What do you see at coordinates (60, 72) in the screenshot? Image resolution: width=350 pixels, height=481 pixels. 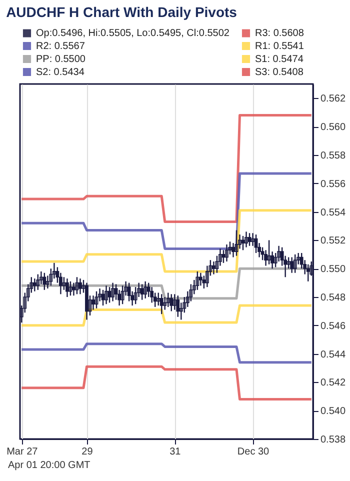 I see `legend-label: S2: 0.5434` at bounding box center [60, 72].